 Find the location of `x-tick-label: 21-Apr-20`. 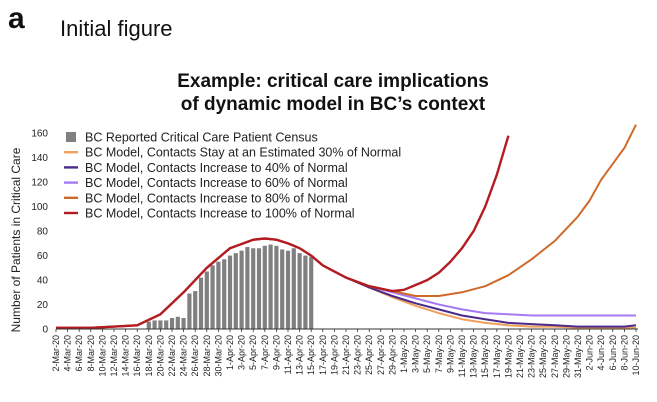

x-tick-label: 21-Apr-20 is located at coordinates (346, 355).